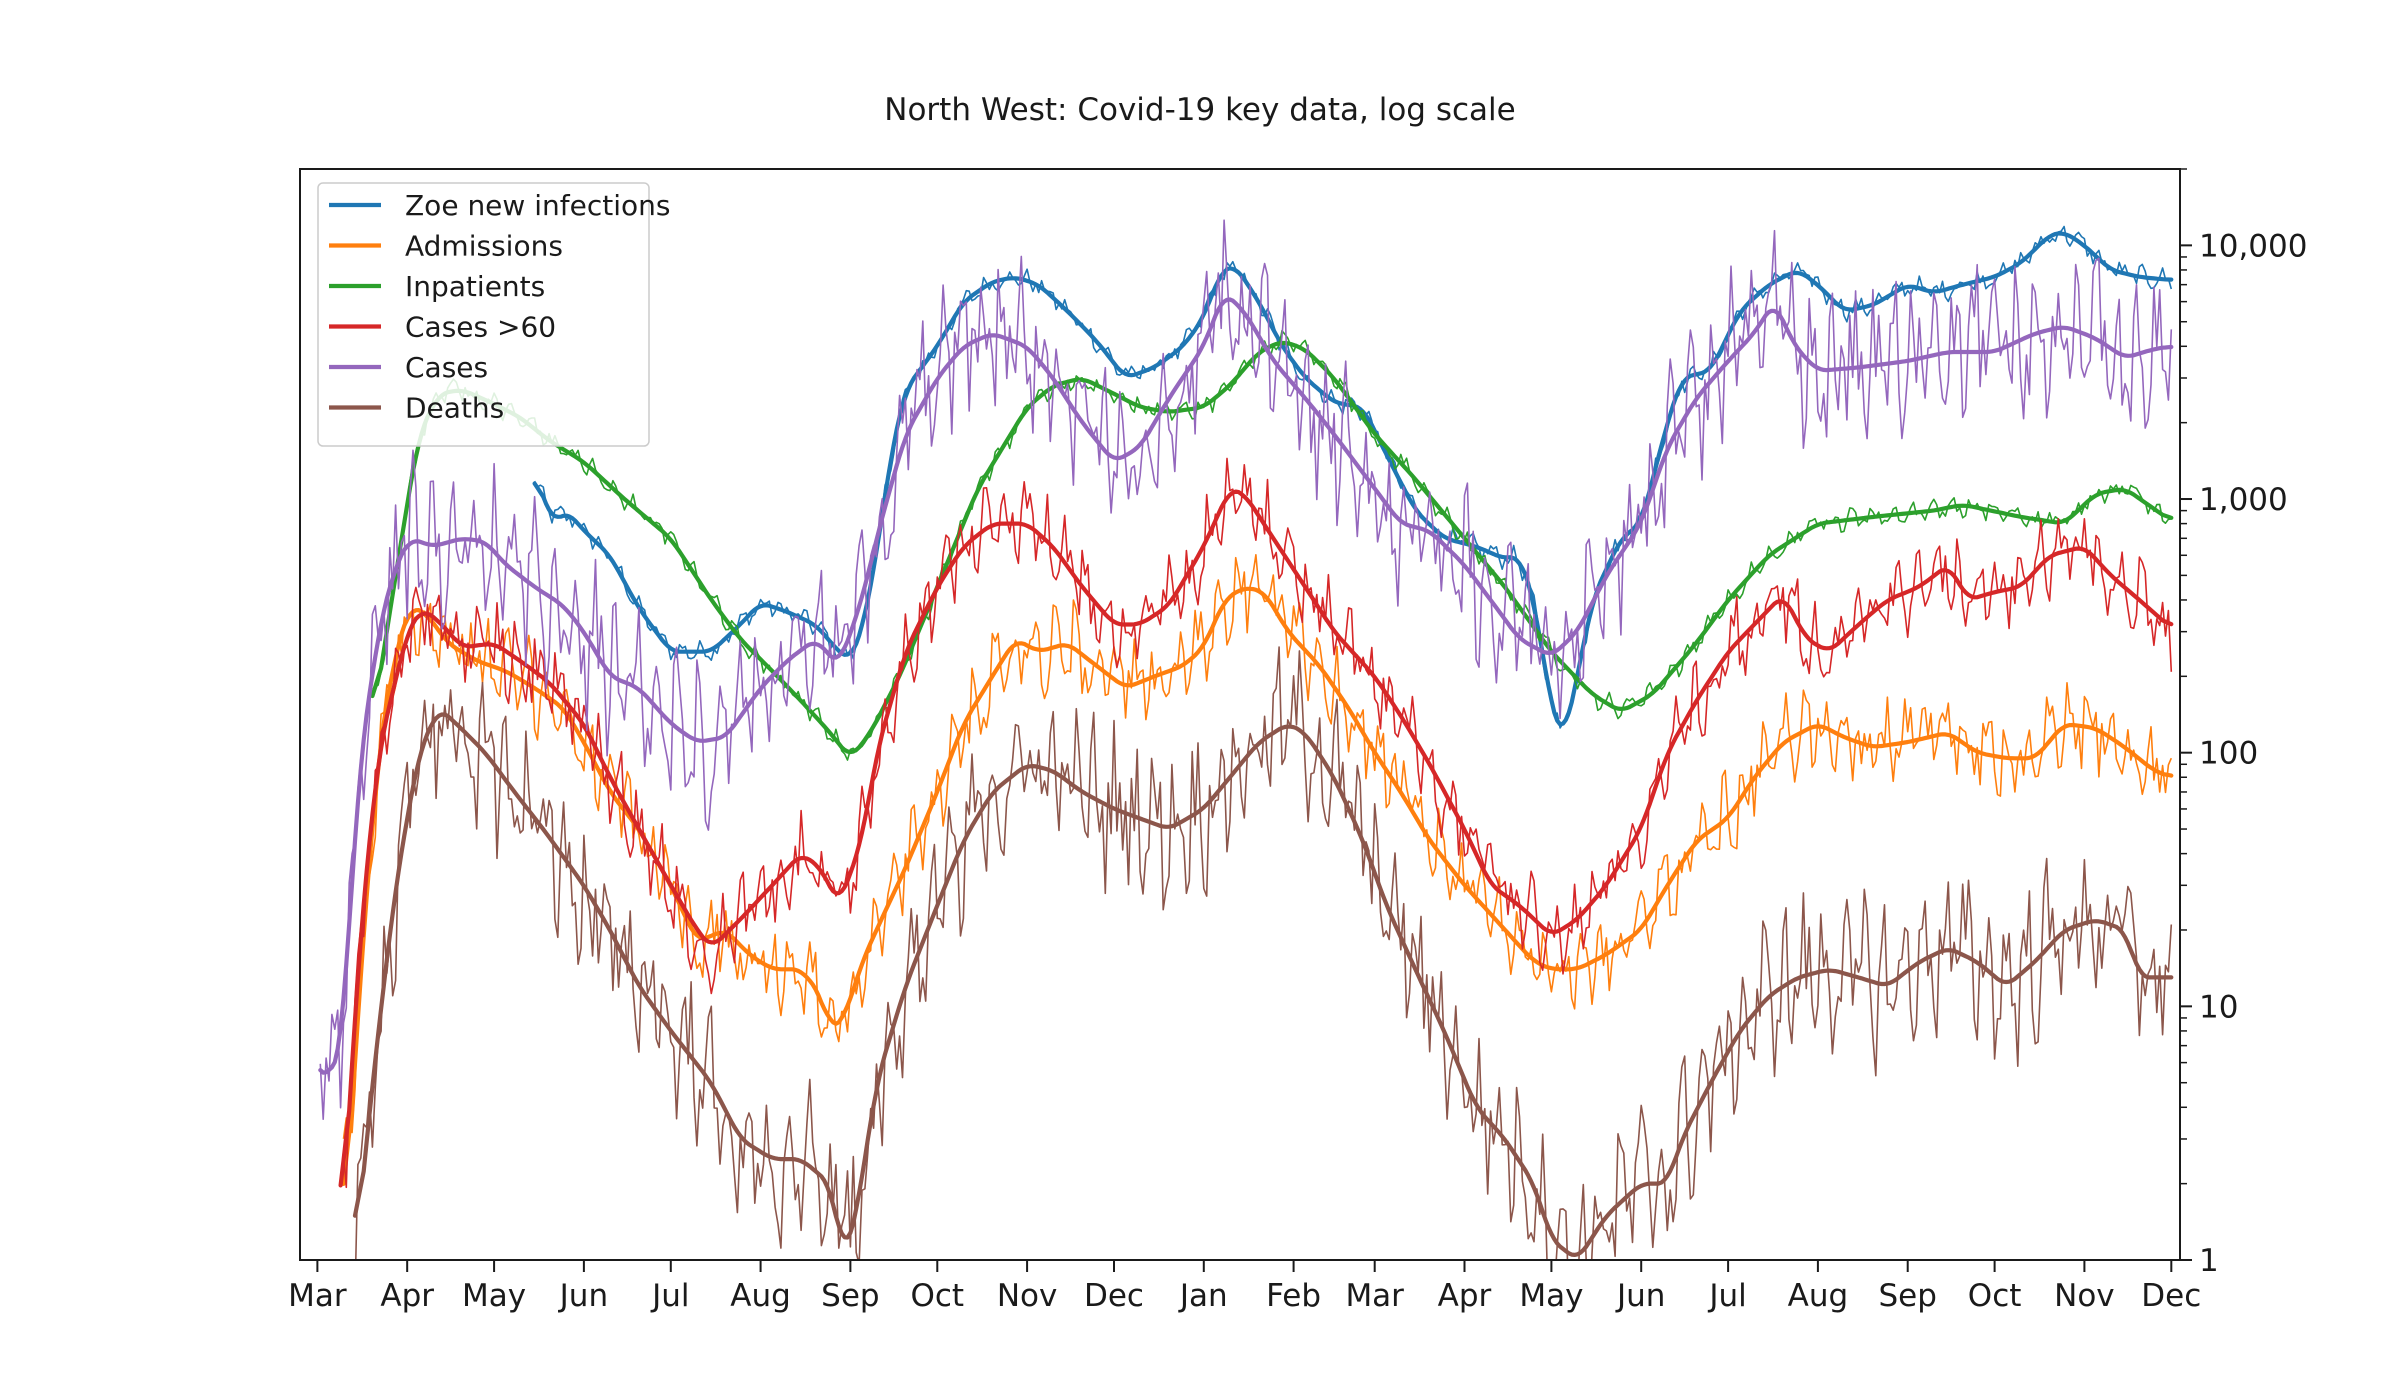 This screenshot has height=1400, width=2400. What do you see at coordinates (446, 367) in the screenshot?
I see `legend-label-cases: Cases` at bounding box center [446, 367].